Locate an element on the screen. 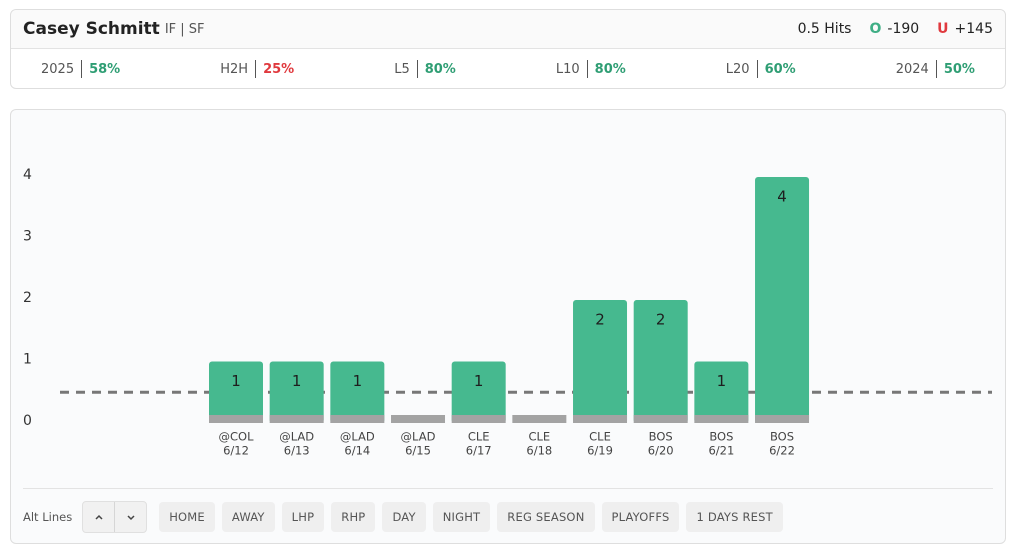  x-date-label: 6/13 is located at coordinates (297, 451).